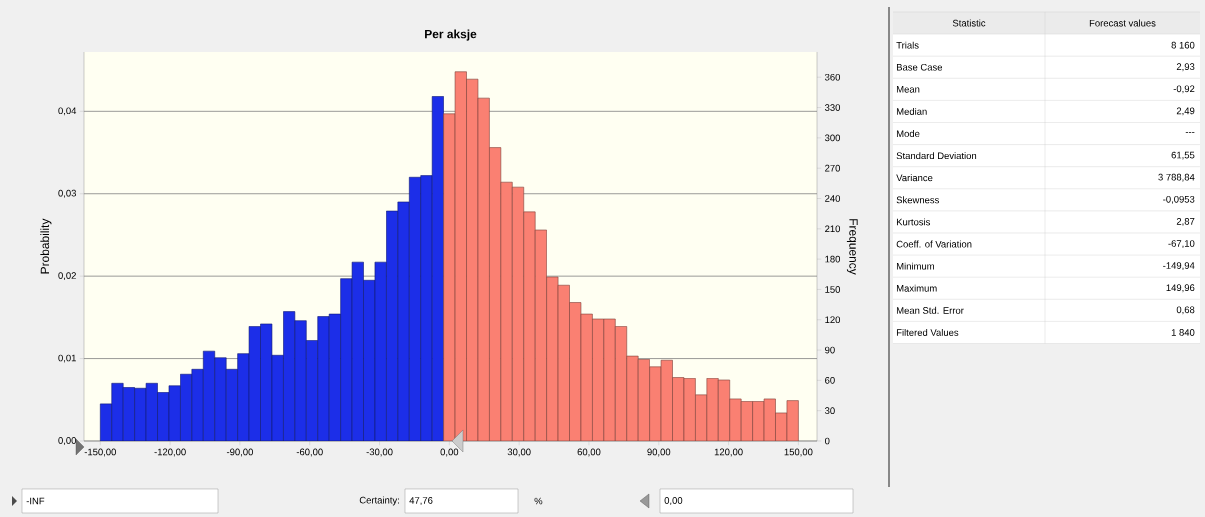 This screenshot has height=517, width=1205. I want to click on y2-tick-label: 90, so click(830, 350).